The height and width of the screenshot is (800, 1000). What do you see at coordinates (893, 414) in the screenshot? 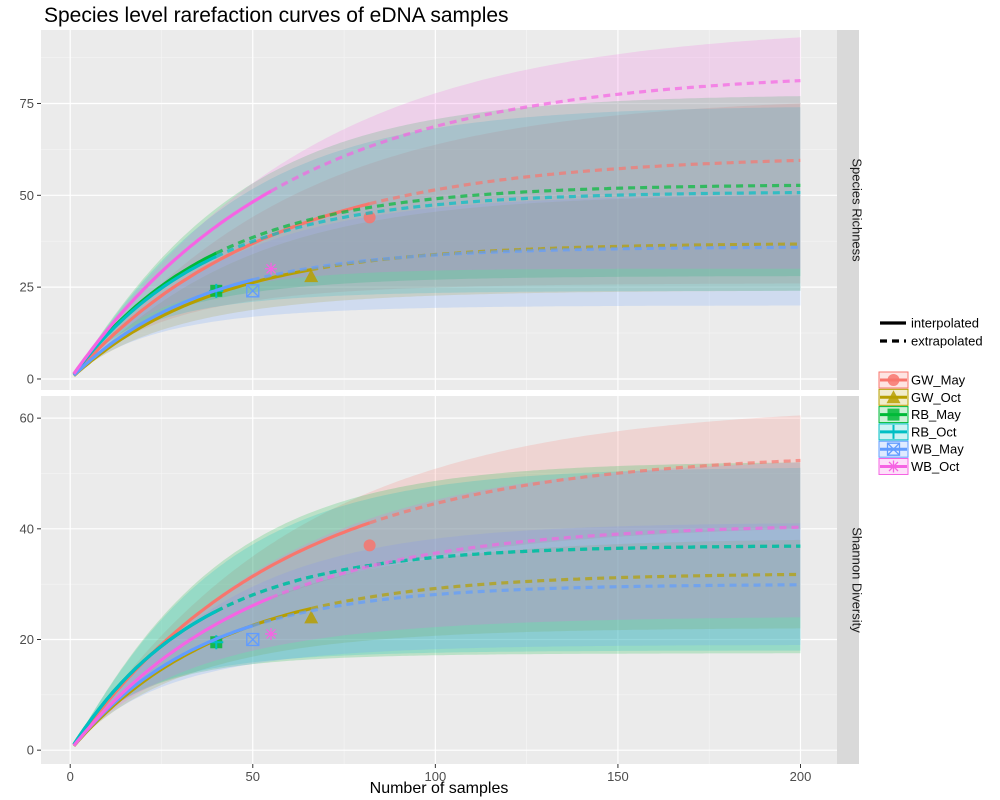
I see `legend-marker-rb-may` at bounding box center [893, 414].